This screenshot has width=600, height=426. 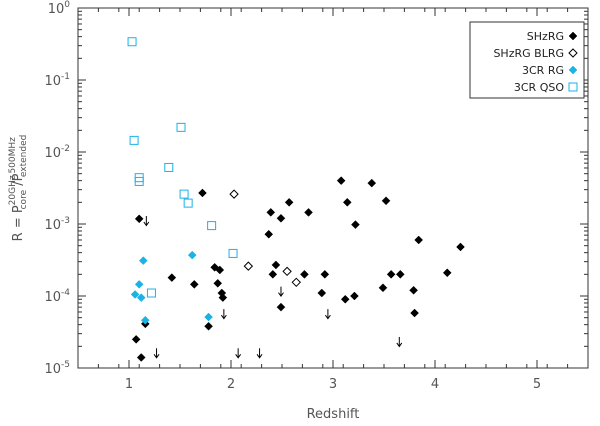 What do you see at coordinates (18, 181) in the screenshot?
I see `y-axis-label-sep: /P` at bounding box center [18, 181].